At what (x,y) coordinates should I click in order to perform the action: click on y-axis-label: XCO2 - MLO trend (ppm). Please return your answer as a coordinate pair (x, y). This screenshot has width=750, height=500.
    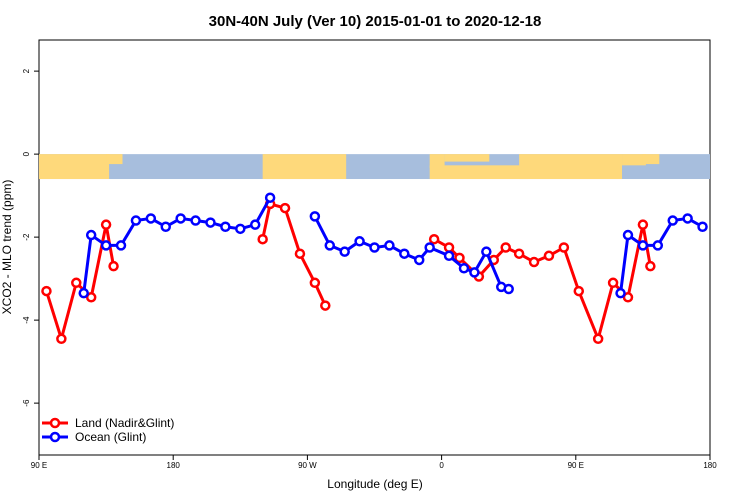
    Looking at the image, I should click on (7, 247).